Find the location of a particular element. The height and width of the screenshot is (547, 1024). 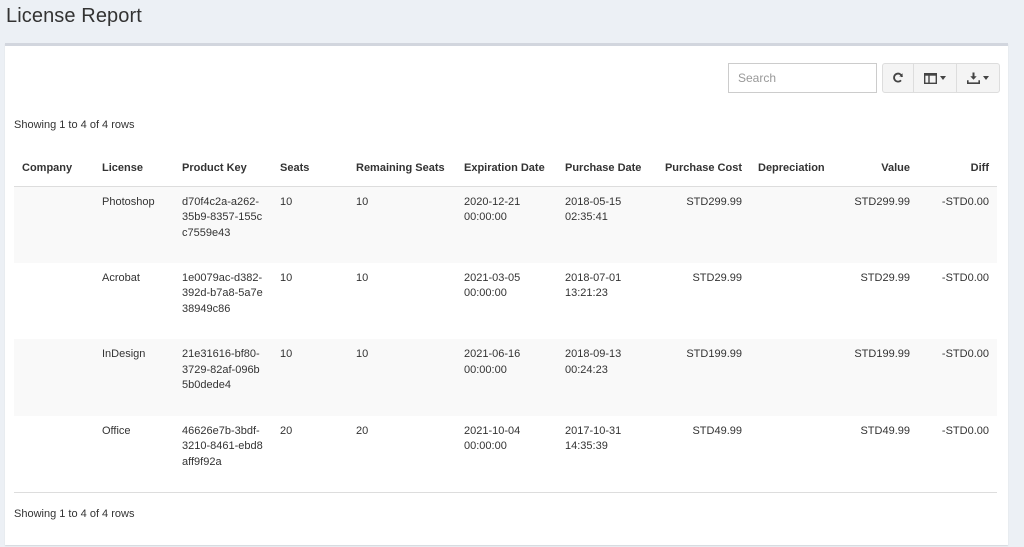

cell-value: STD49.99 is located at coordinates (878, 454).